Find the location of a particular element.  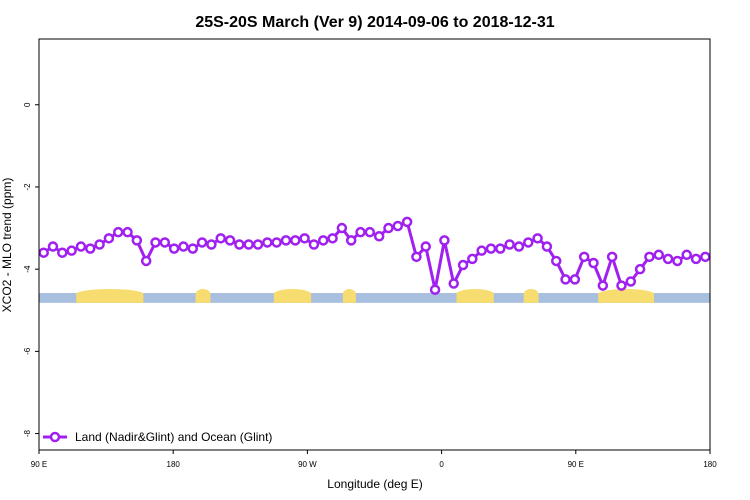

x-tick-label: 0 is located at coordinates (441, 464).